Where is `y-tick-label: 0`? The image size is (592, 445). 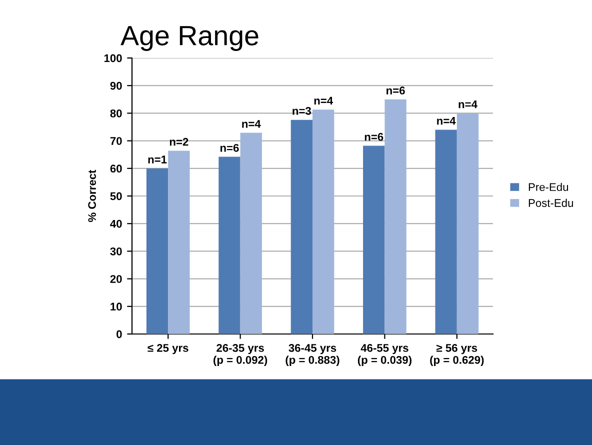 y-tick-label: 0 is located at coordinates (119, 334).